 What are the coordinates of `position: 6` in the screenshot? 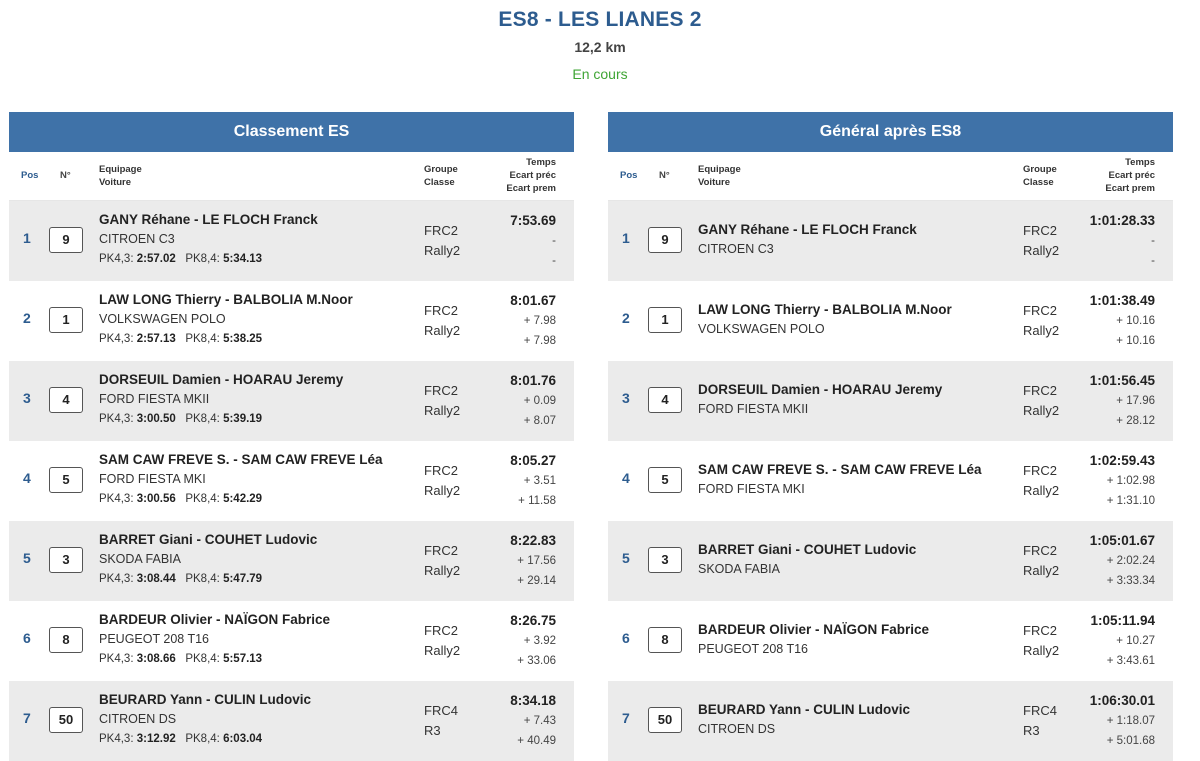 It's located at (626, 638).